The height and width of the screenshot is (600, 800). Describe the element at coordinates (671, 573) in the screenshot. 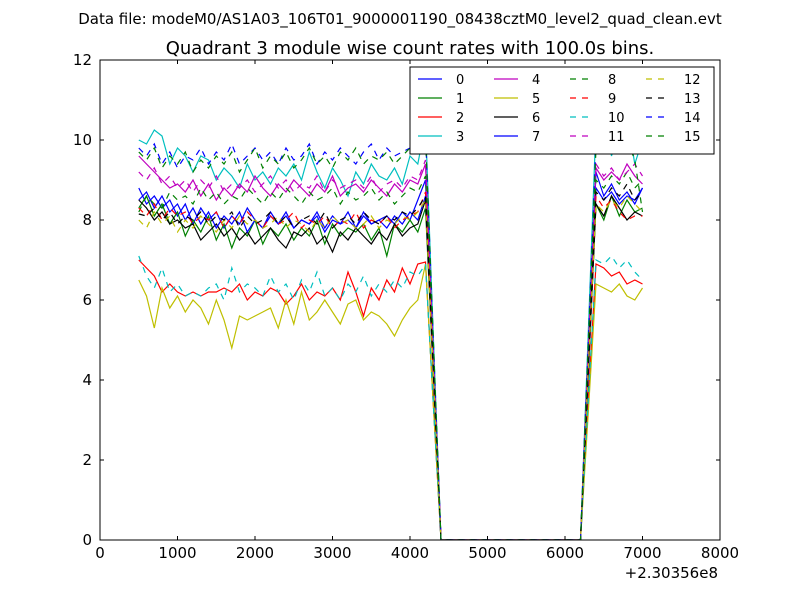

I see `x-axis-offset-label: +2.30356e8` at that location.